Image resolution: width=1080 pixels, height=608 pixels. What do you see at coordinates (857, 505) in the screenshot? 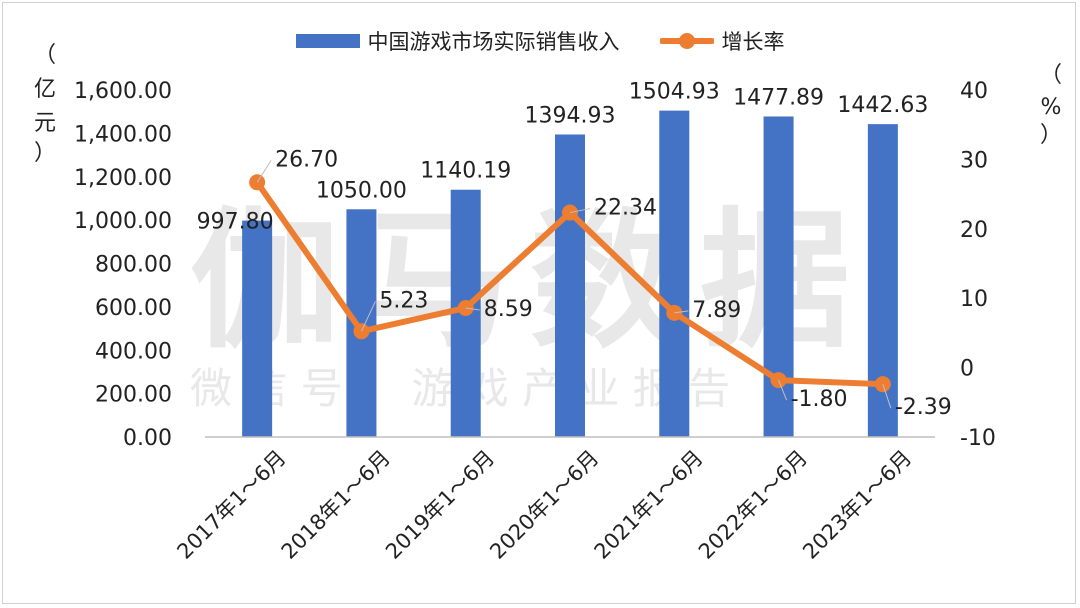
I see `x-axis-category-label: 2023年1～6月` at bounding box center [857, 505].